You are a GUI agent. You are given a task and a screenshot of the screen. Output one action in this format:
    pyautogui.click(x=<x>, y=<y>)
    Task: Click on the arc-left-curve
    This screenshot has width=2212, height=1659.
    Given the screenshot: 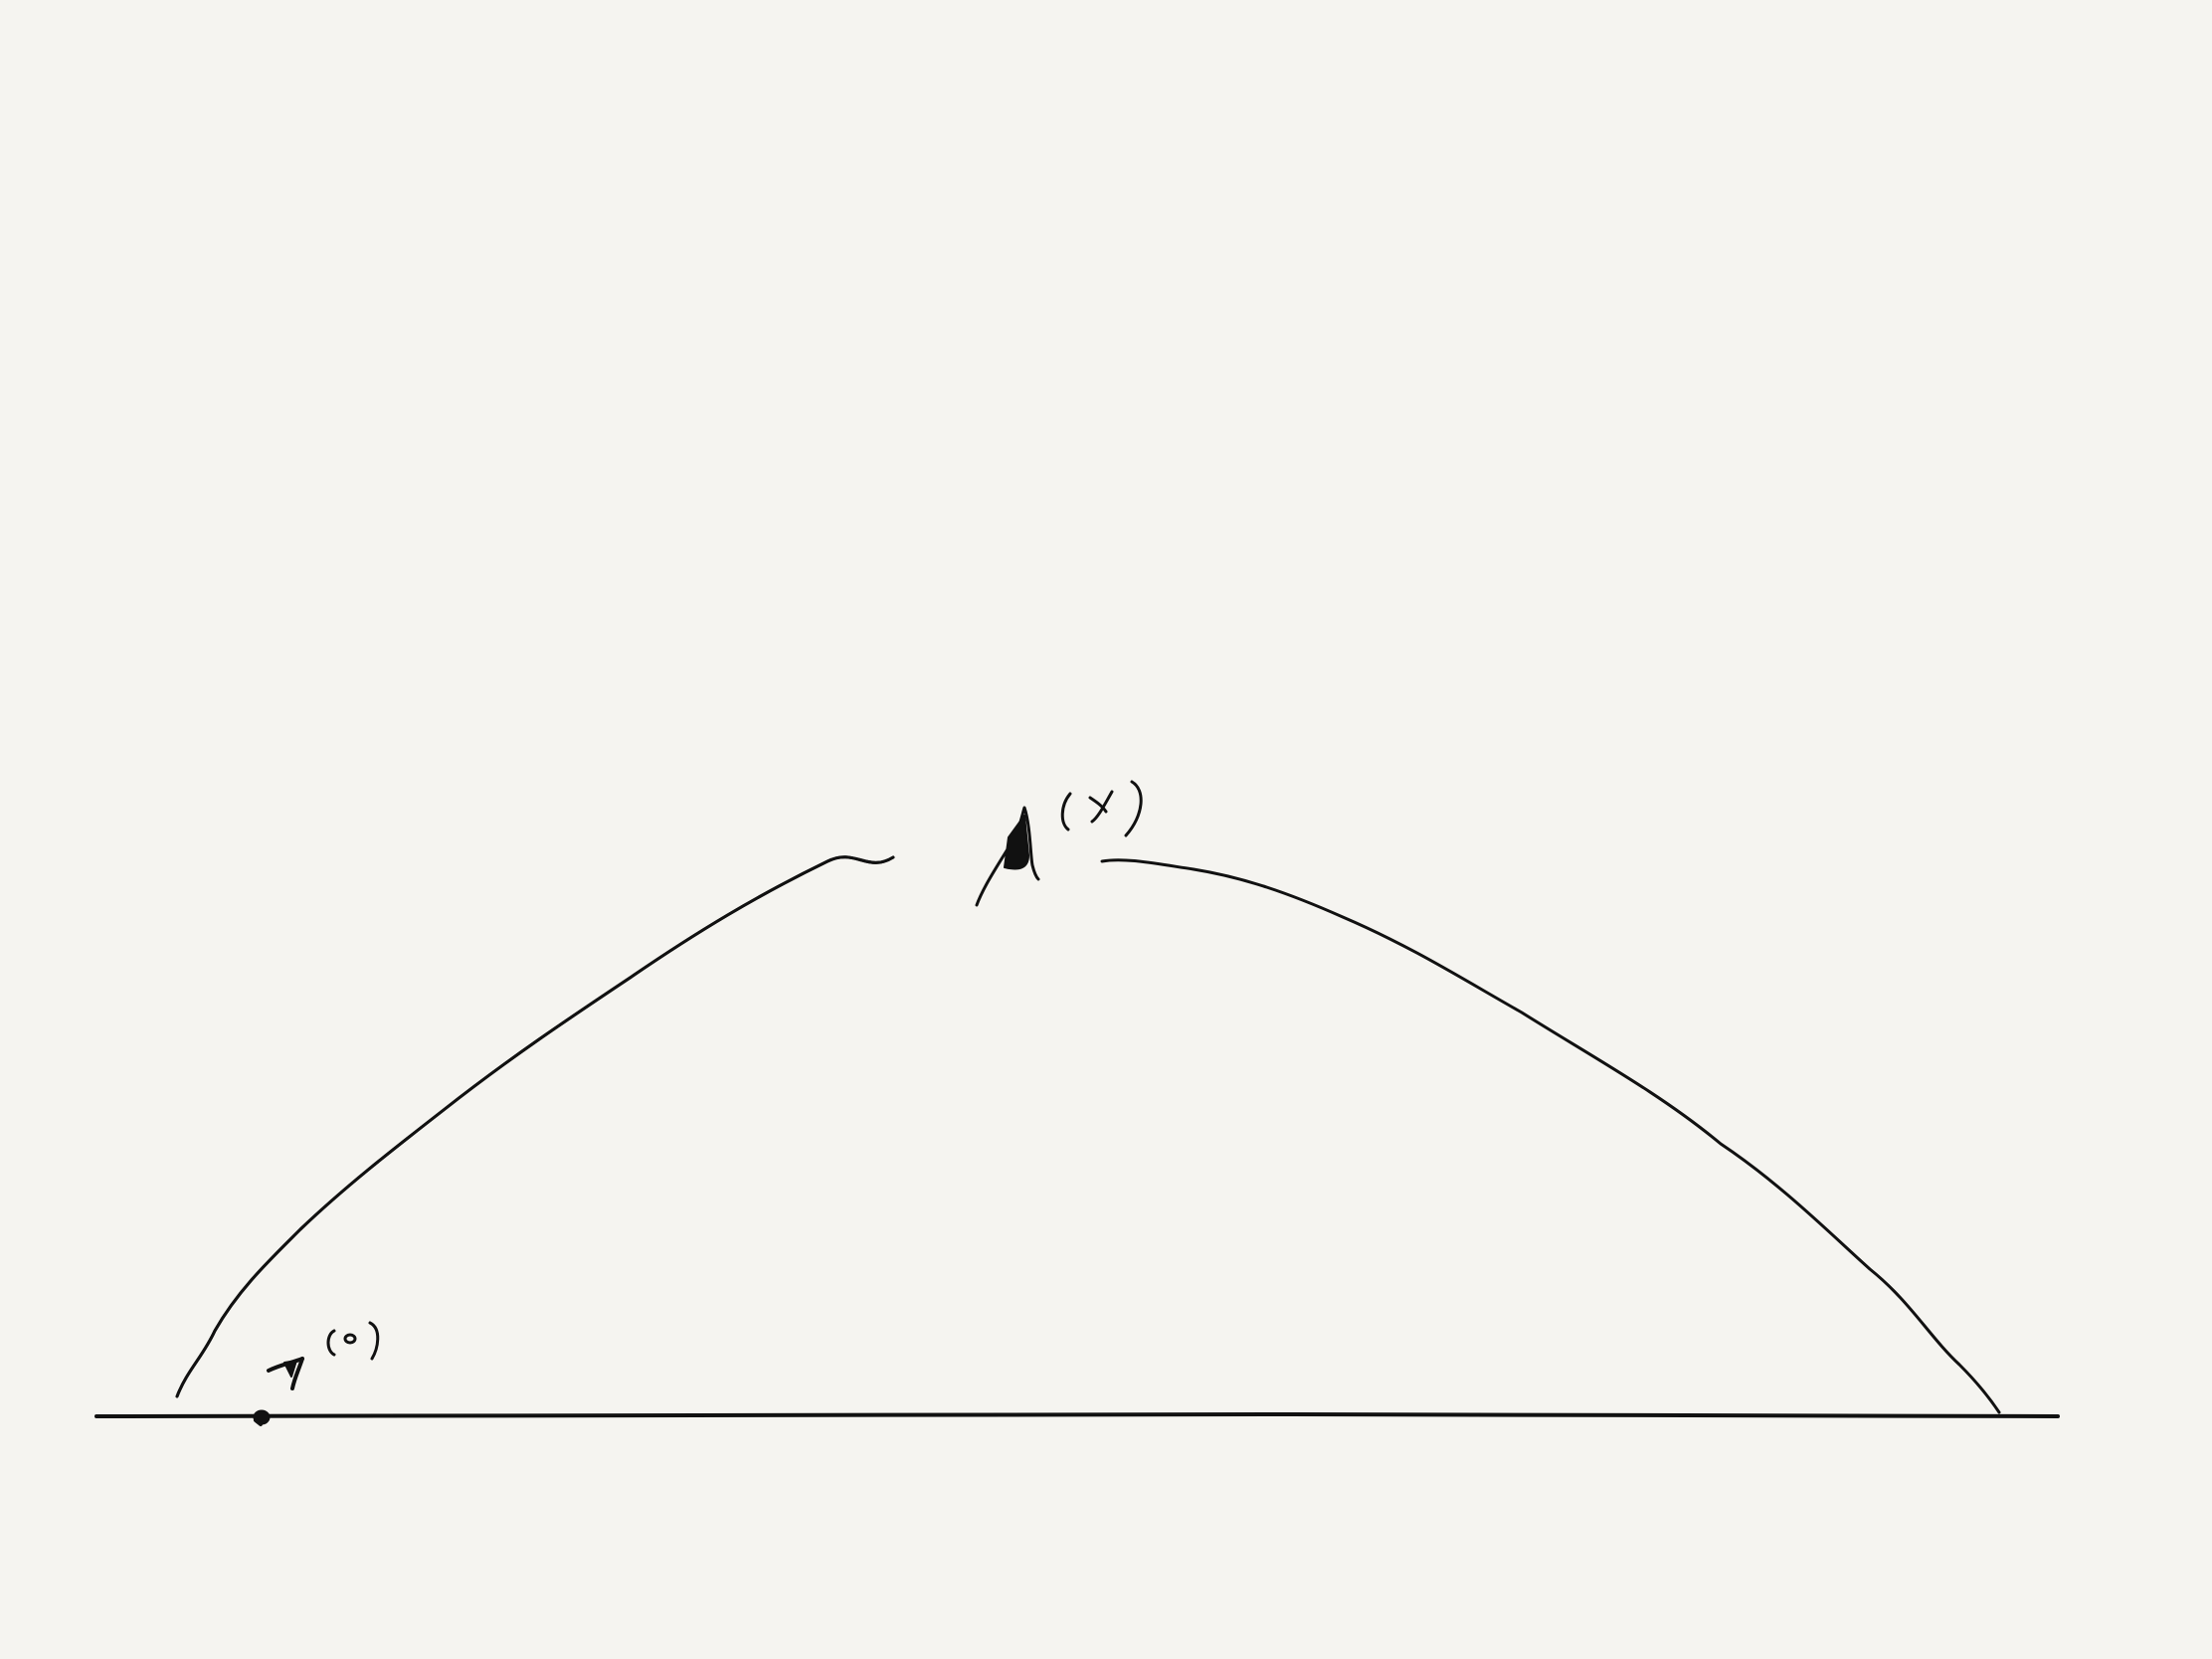 What is the action you would take?
    pyautogui.click(x=535, y=1126)
    